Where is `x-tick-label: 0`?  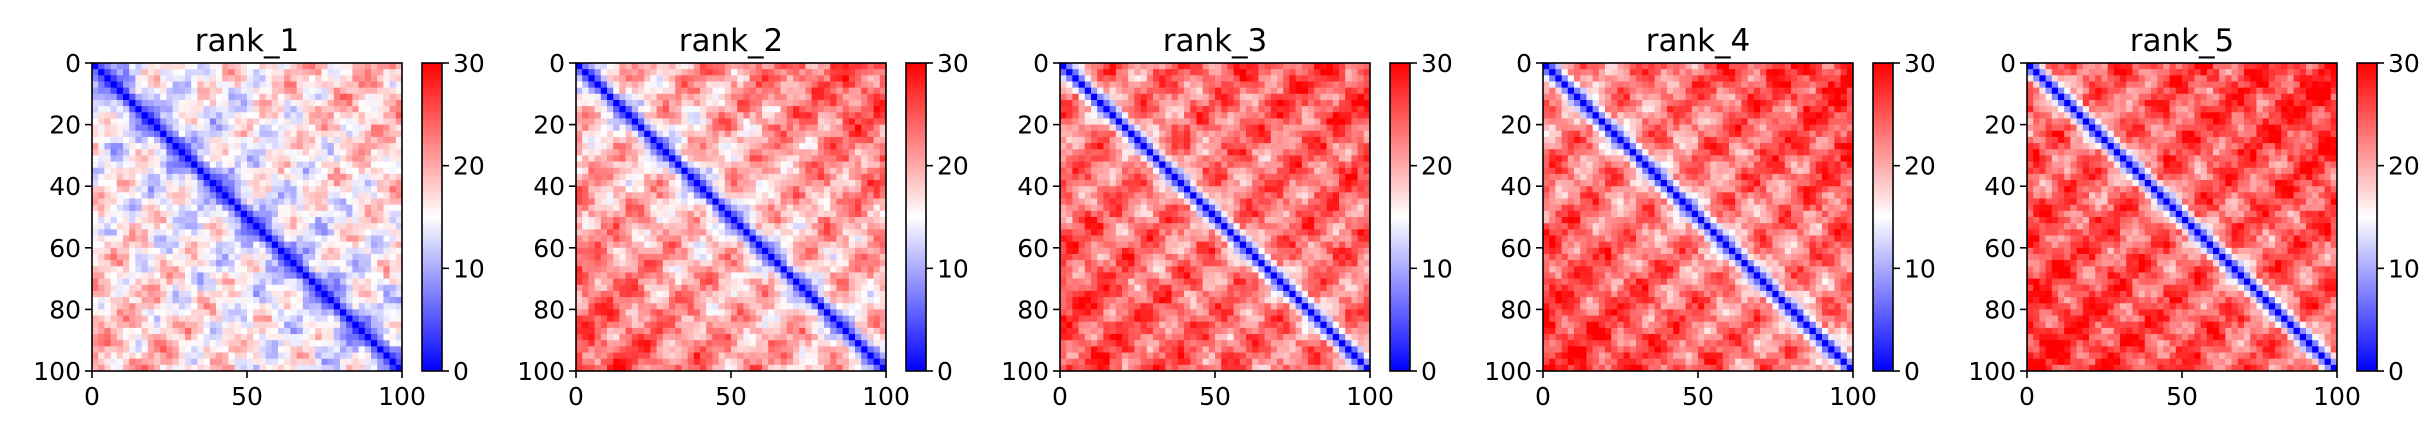 x-tick-label: 0 is located at coordinates (92, 396).